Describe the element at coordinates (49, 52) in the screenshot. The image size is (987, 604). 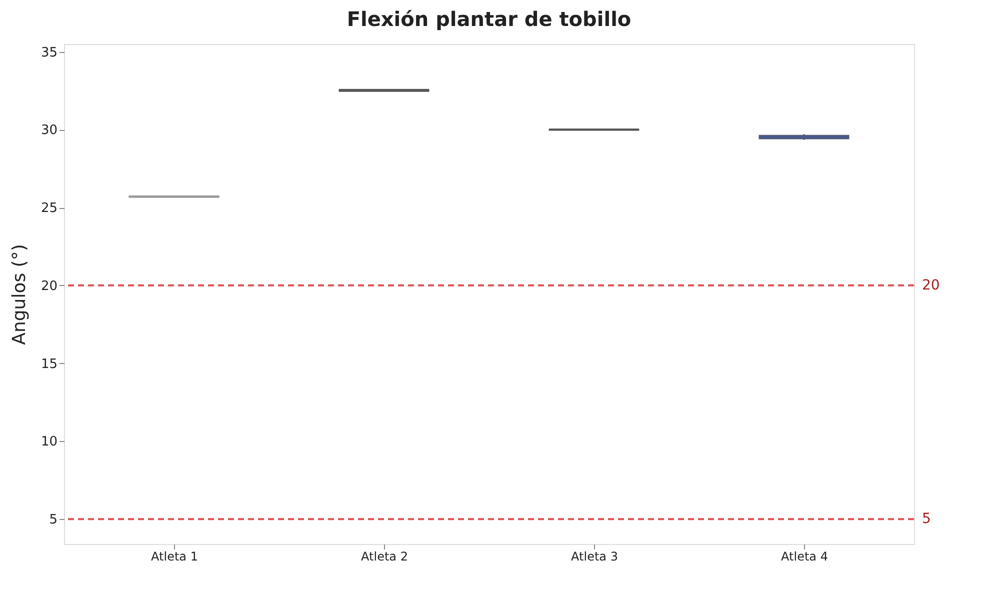
I see `y-tick-label: 35` at that location.